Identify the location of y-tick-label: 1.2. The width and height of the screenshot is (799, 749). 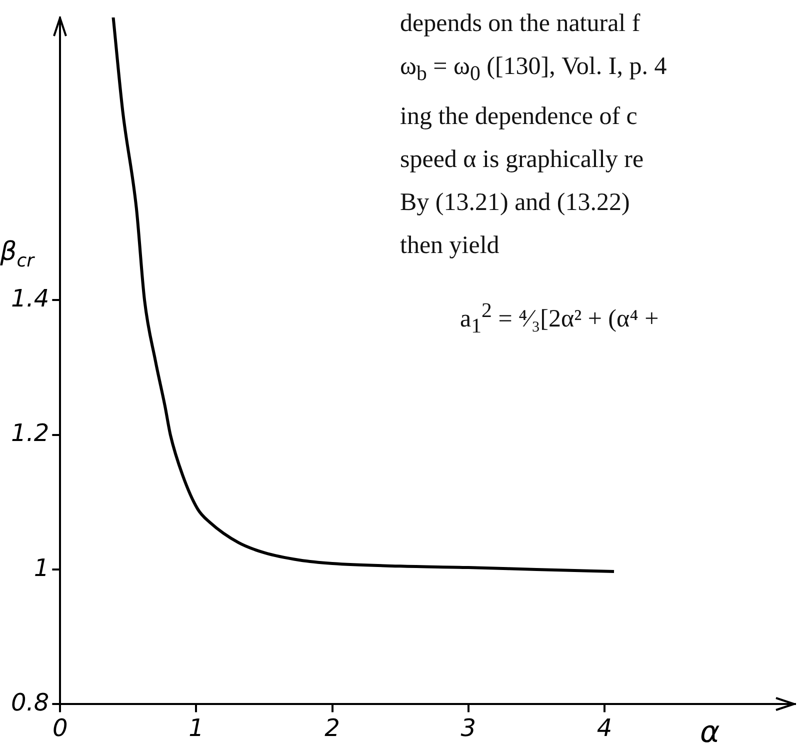
(30, 433).